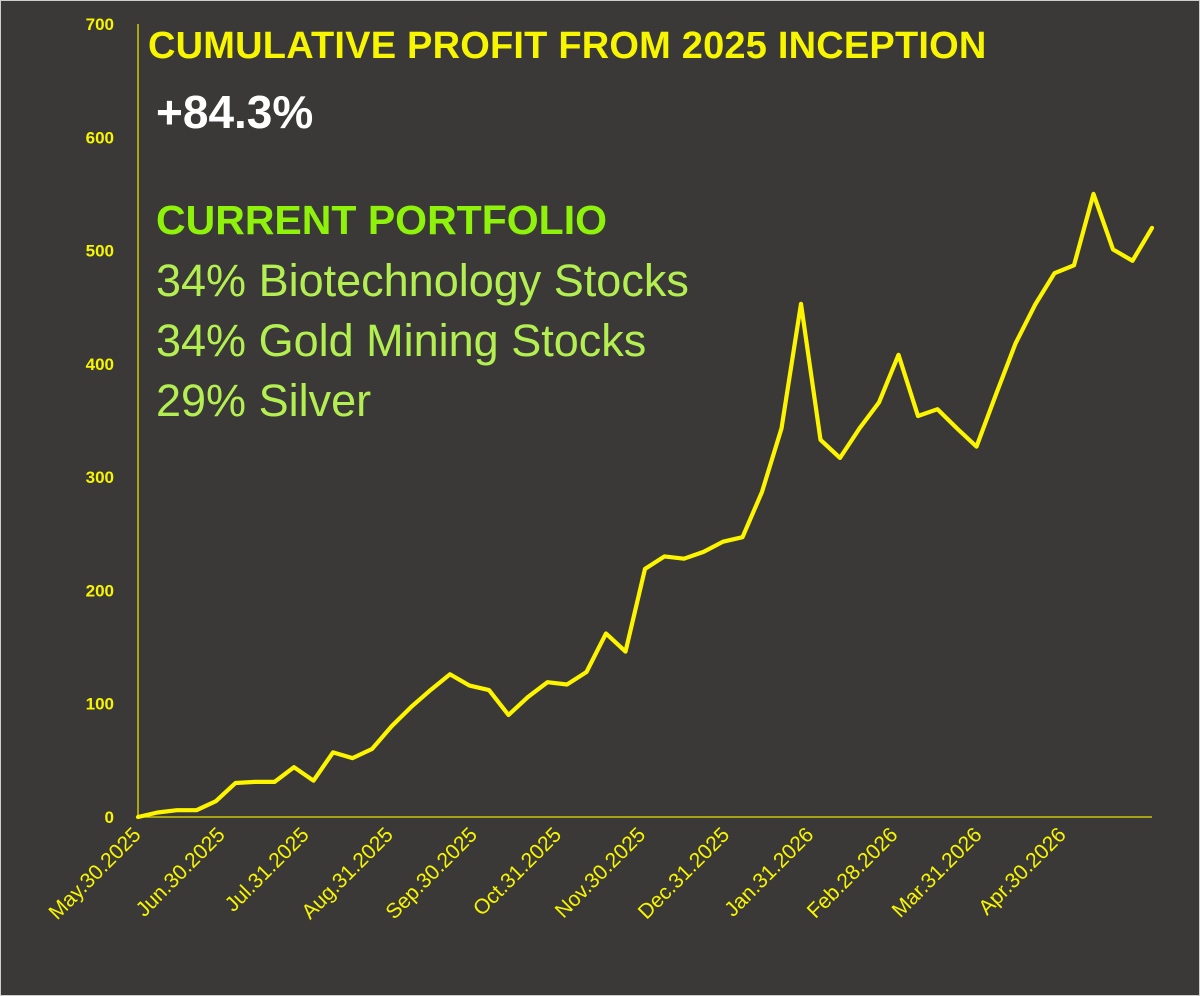 This screenshot has width=1200, height=996. I want to click on y-tick-label: 100, so click(100, 704).